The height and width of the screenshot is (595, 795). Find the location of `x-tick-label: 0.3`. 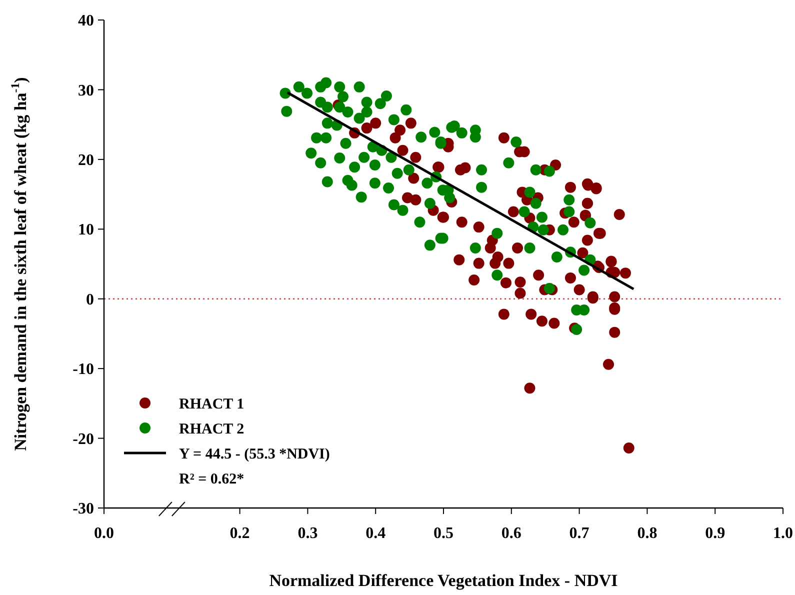

x-tick-label: 0.3 is located at coordinates (308, 533).